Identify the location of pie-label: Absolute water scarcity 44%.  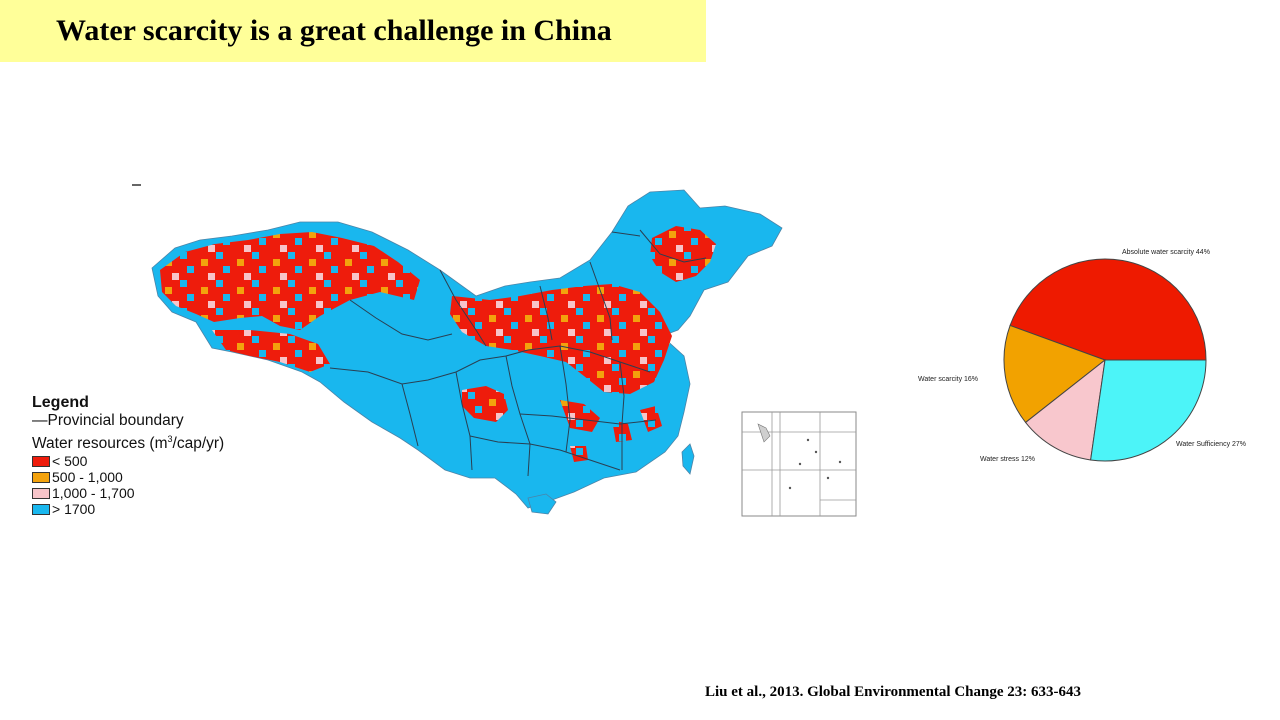
(1166, 252).